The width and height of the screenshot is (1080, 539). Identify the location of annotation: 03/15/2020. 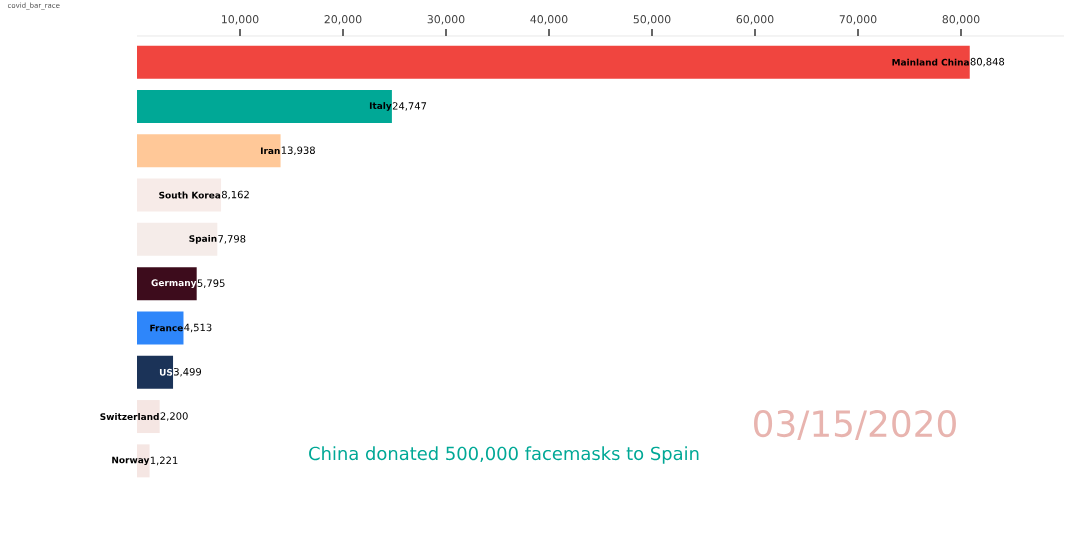
(855, 425).